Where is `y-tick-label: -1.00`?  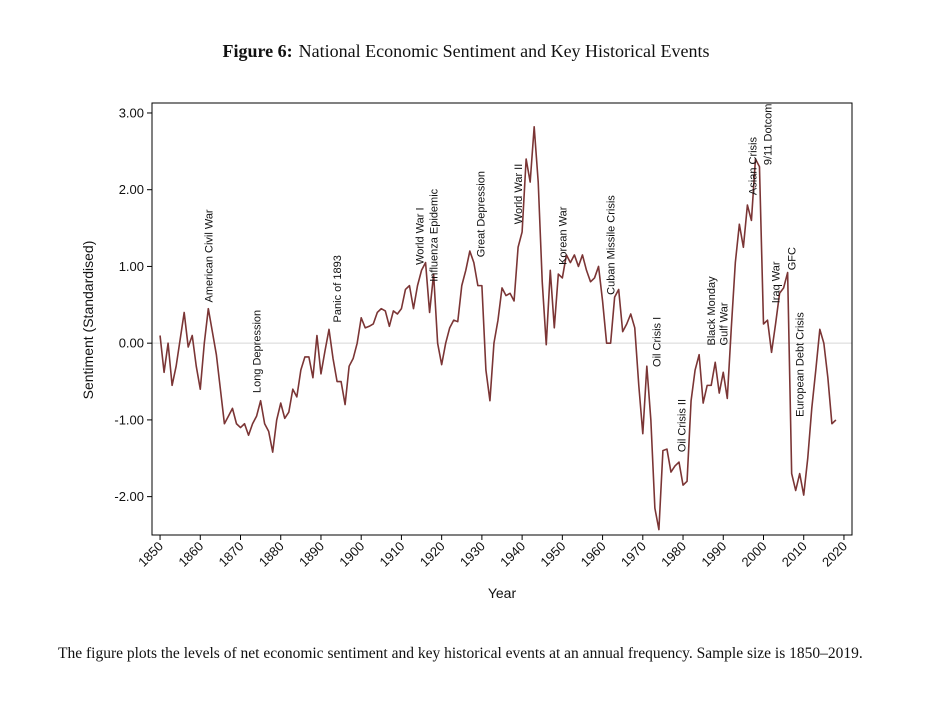 y-tick-label: -1.00 is located at coordinates (129, 419).